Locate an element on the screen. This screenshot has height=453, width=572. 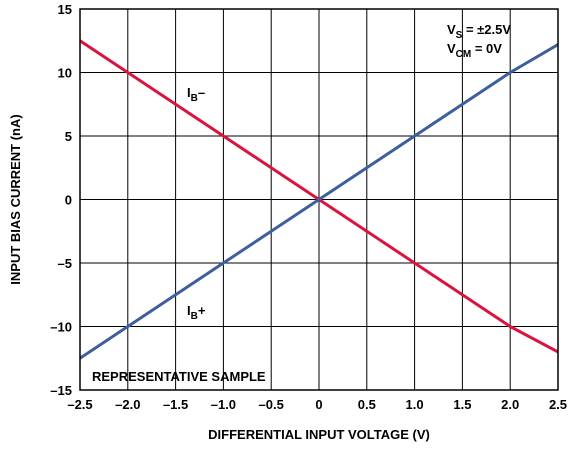
x-tick-label: 1.0 is located at coordinates (415, 404).